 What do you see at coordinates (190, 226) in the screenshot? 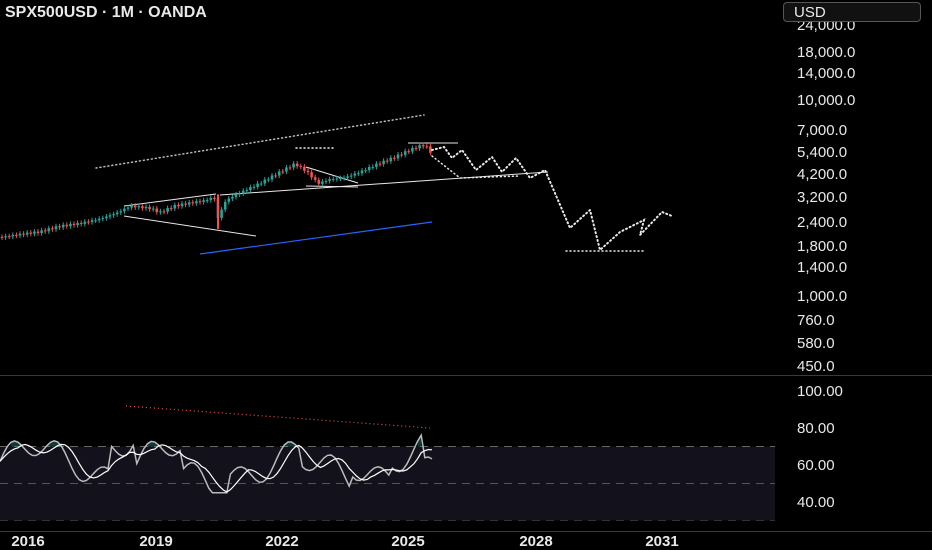
I see `triangle-lower-line` at bounding box center [190, 226].